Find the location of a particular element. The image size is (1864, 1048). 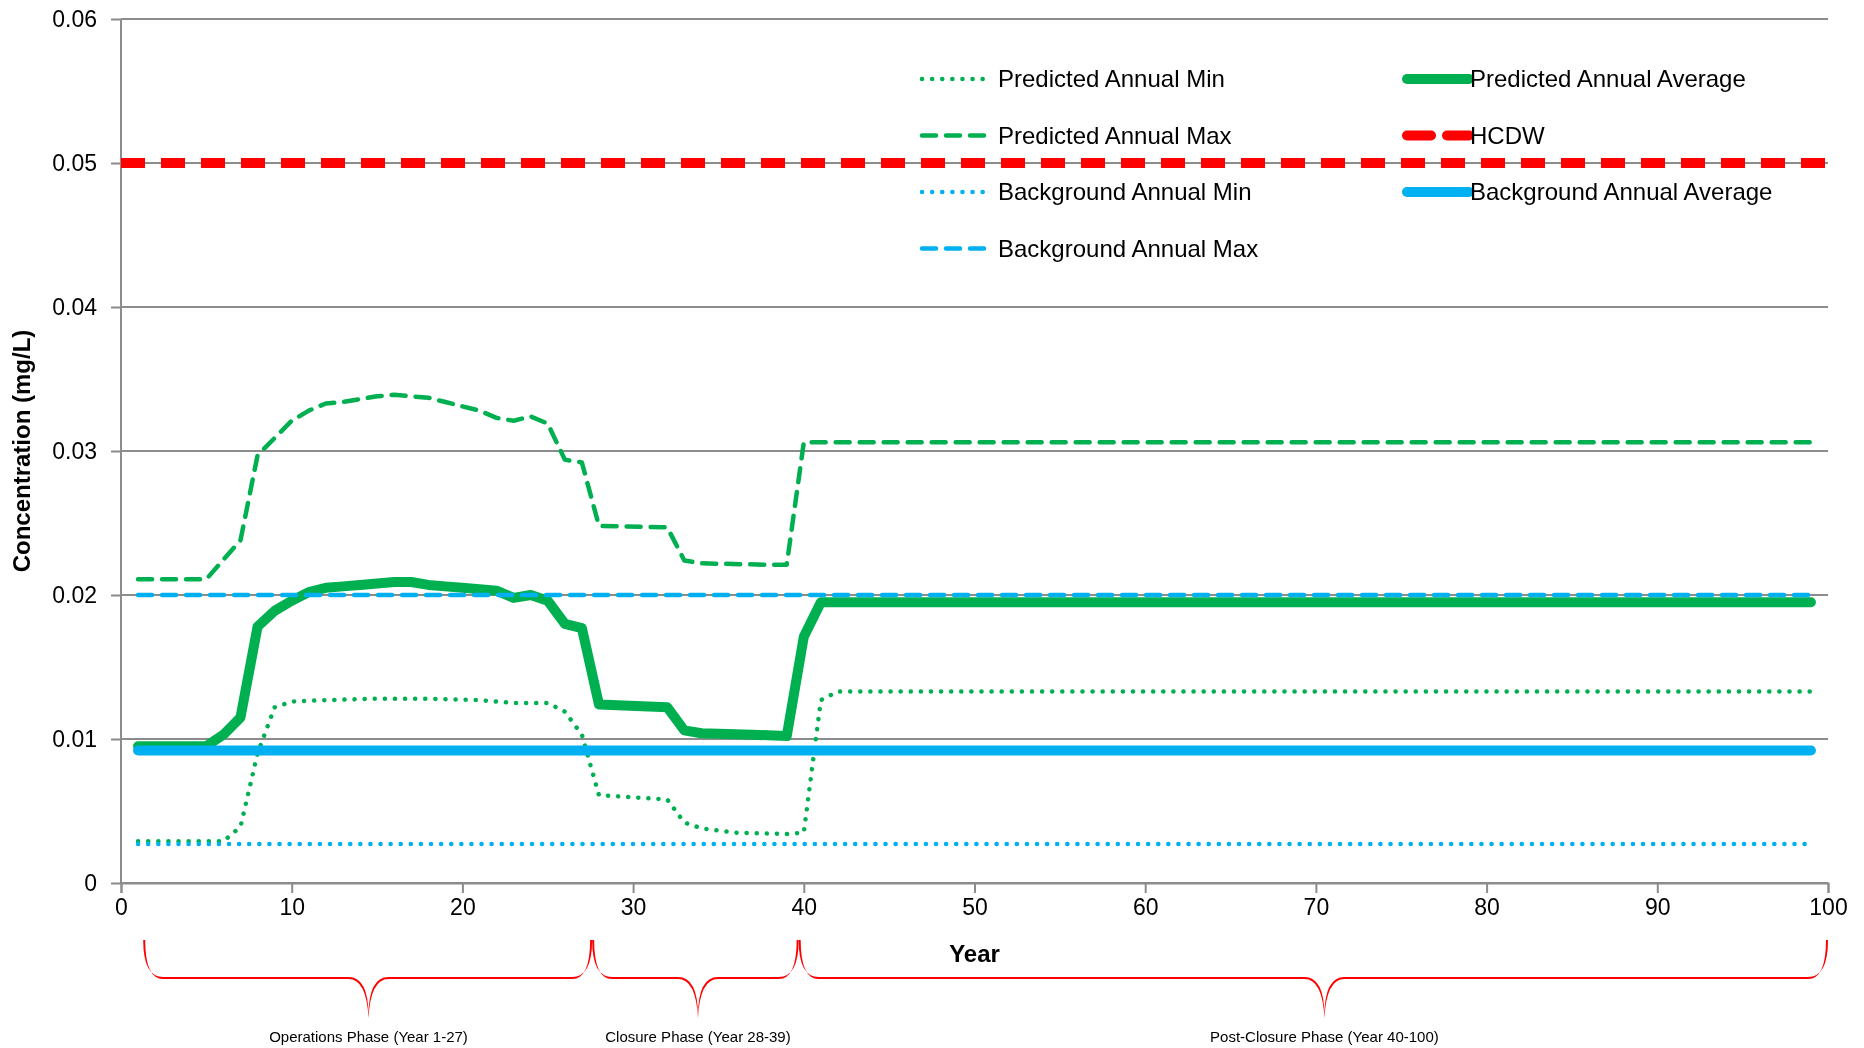

text: Closure Phase (Year 28-39) is located at coordinates (698, 1036).